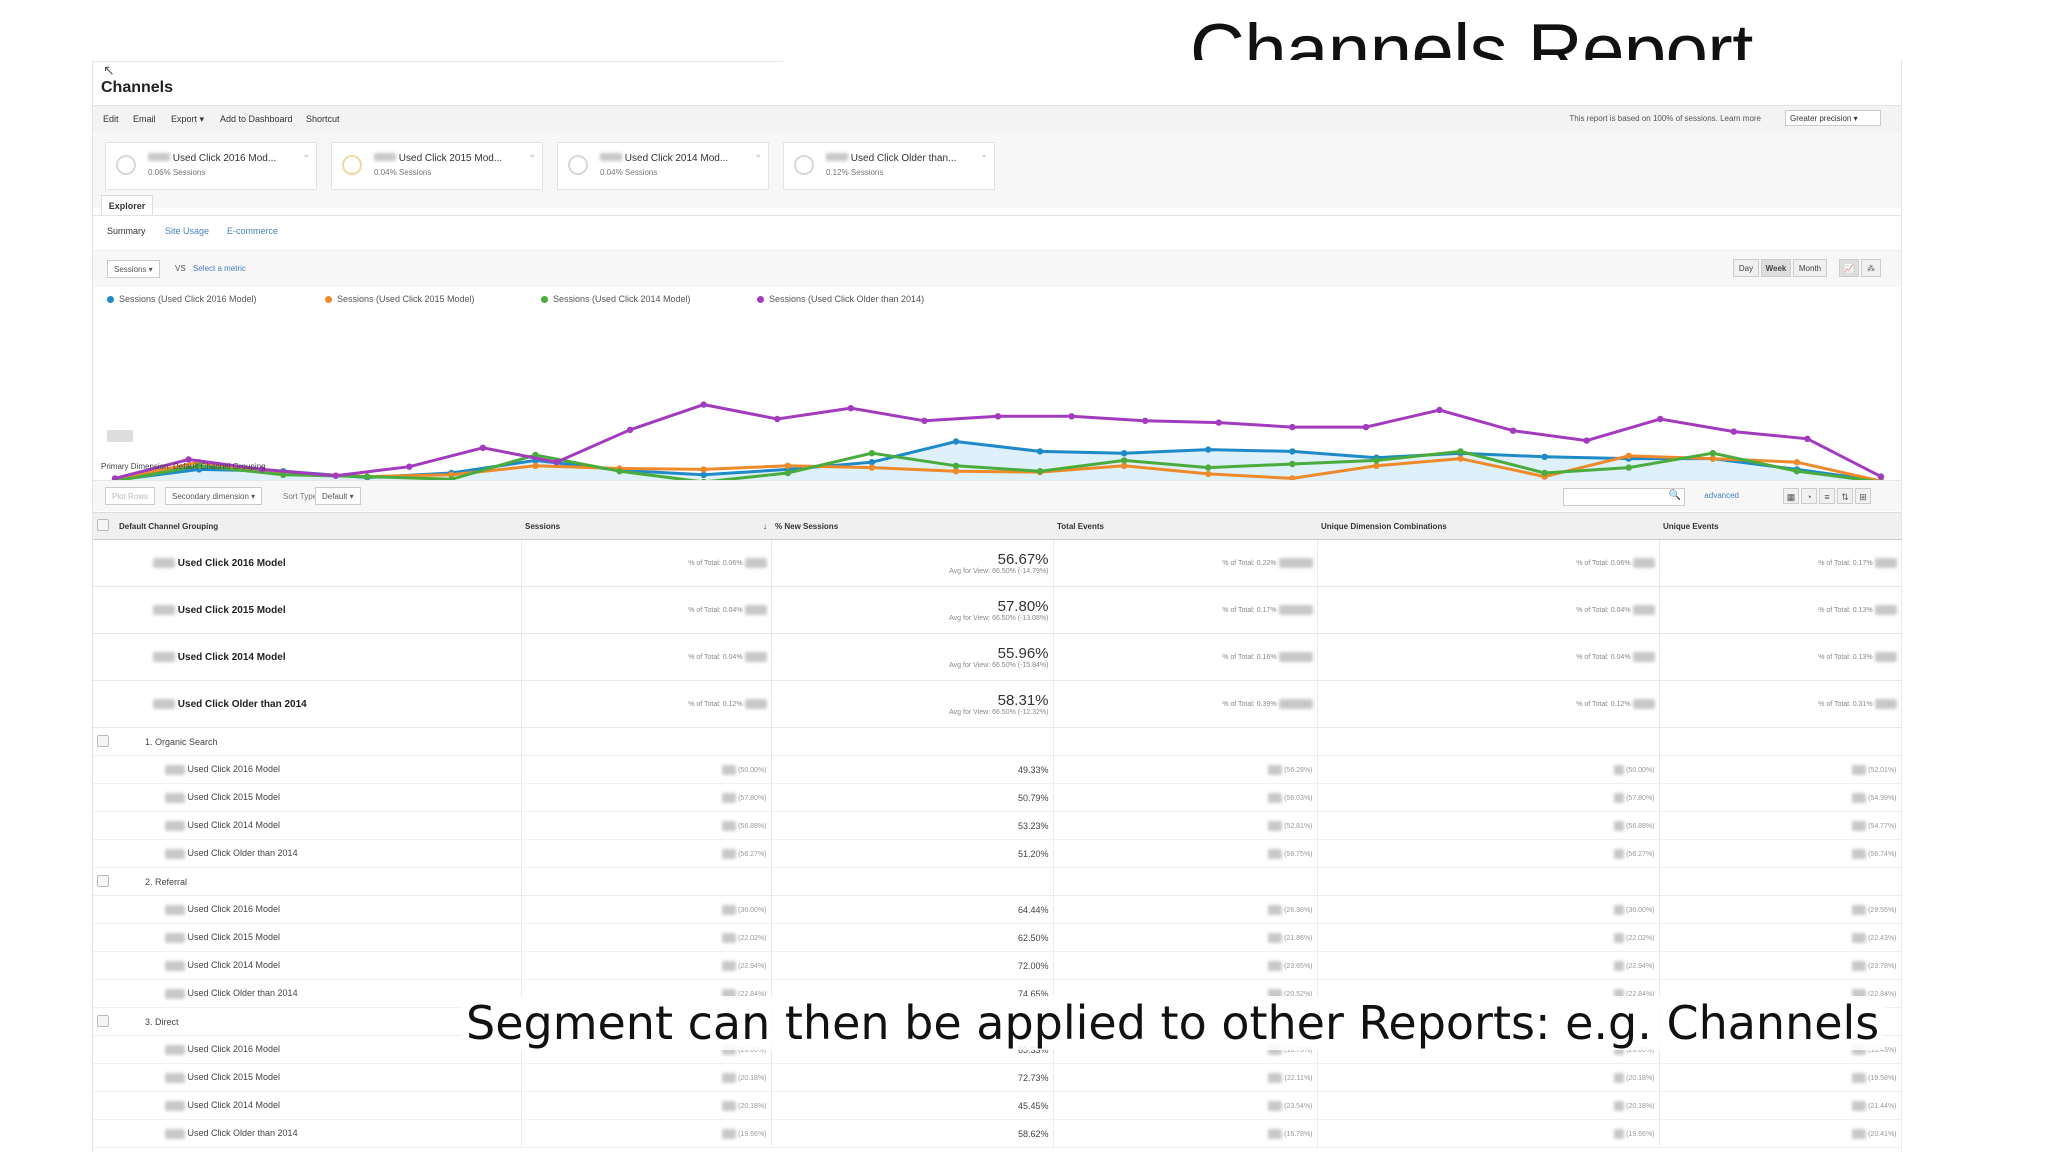  Describe the element at coordinates (126, 231) in the screenshot. I see `tab-summary: Summary` at that location.